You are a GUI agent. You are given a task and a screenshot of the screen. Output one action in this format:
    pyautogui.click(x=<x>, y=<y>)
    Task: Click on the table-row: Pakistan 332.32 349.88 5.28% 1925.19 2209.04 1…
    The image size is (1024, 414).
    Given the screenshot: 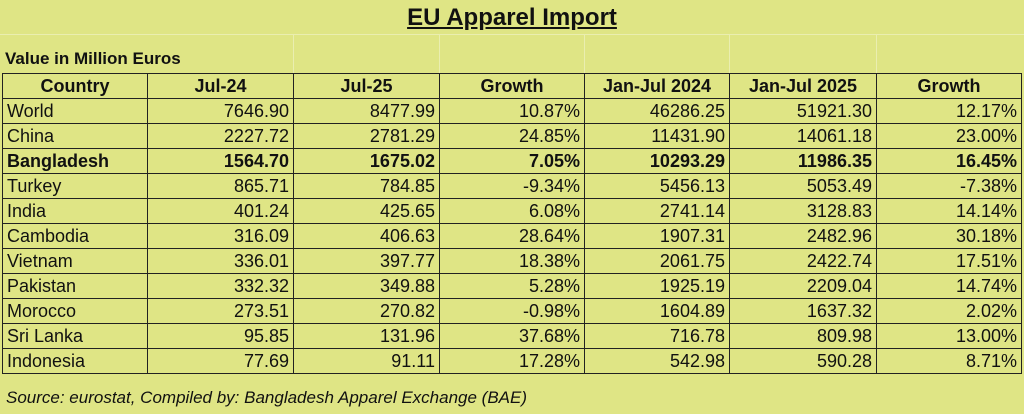 What is the action you would take?
    pyautogui.click(x=512, y=286)
    